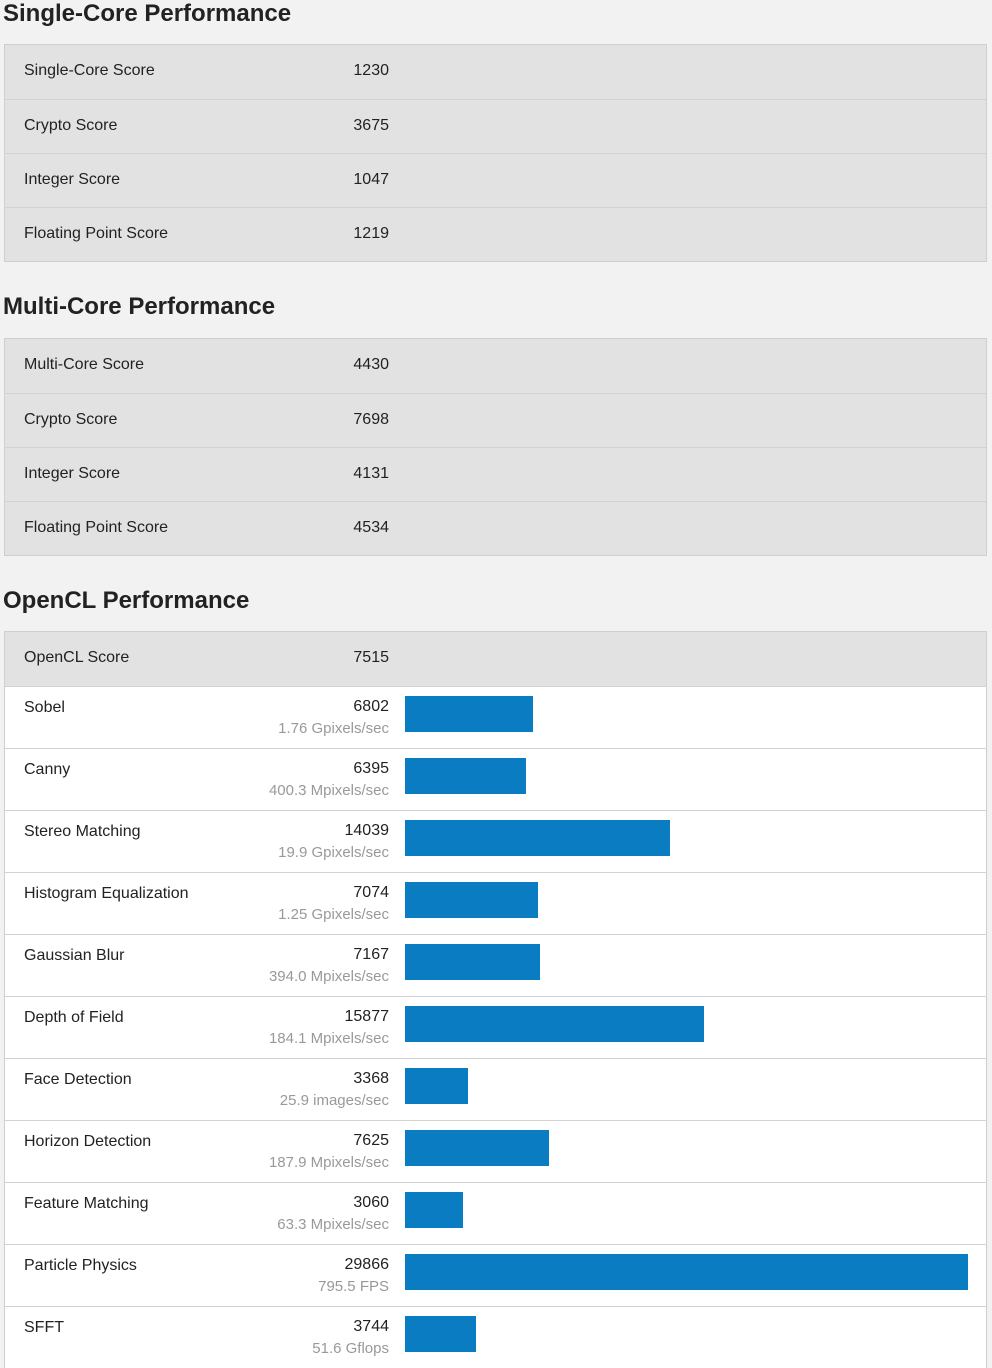 This screenshot has height=1368, width=992. What do you see at coordinates (371, 179) in the screenshot?
I see `row-score: 1047` at bounding box center [371, 179].